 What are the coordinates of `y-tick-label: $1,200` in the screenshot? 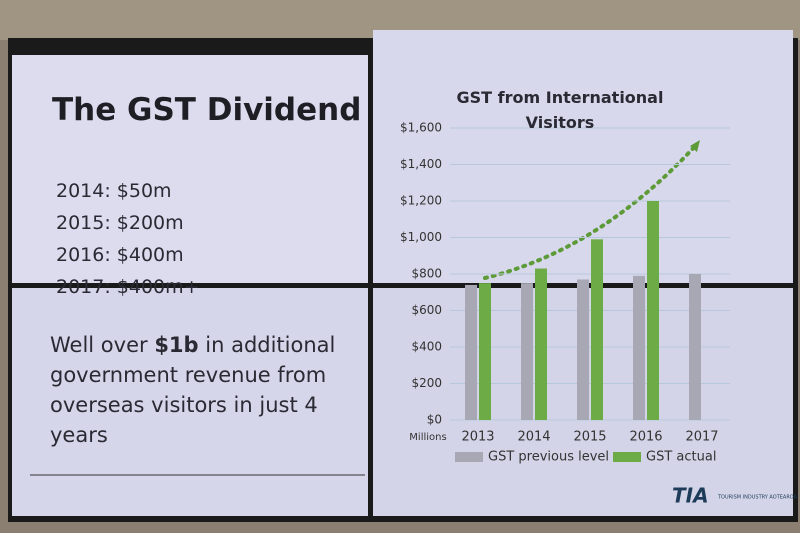 It's located at (421, 201).